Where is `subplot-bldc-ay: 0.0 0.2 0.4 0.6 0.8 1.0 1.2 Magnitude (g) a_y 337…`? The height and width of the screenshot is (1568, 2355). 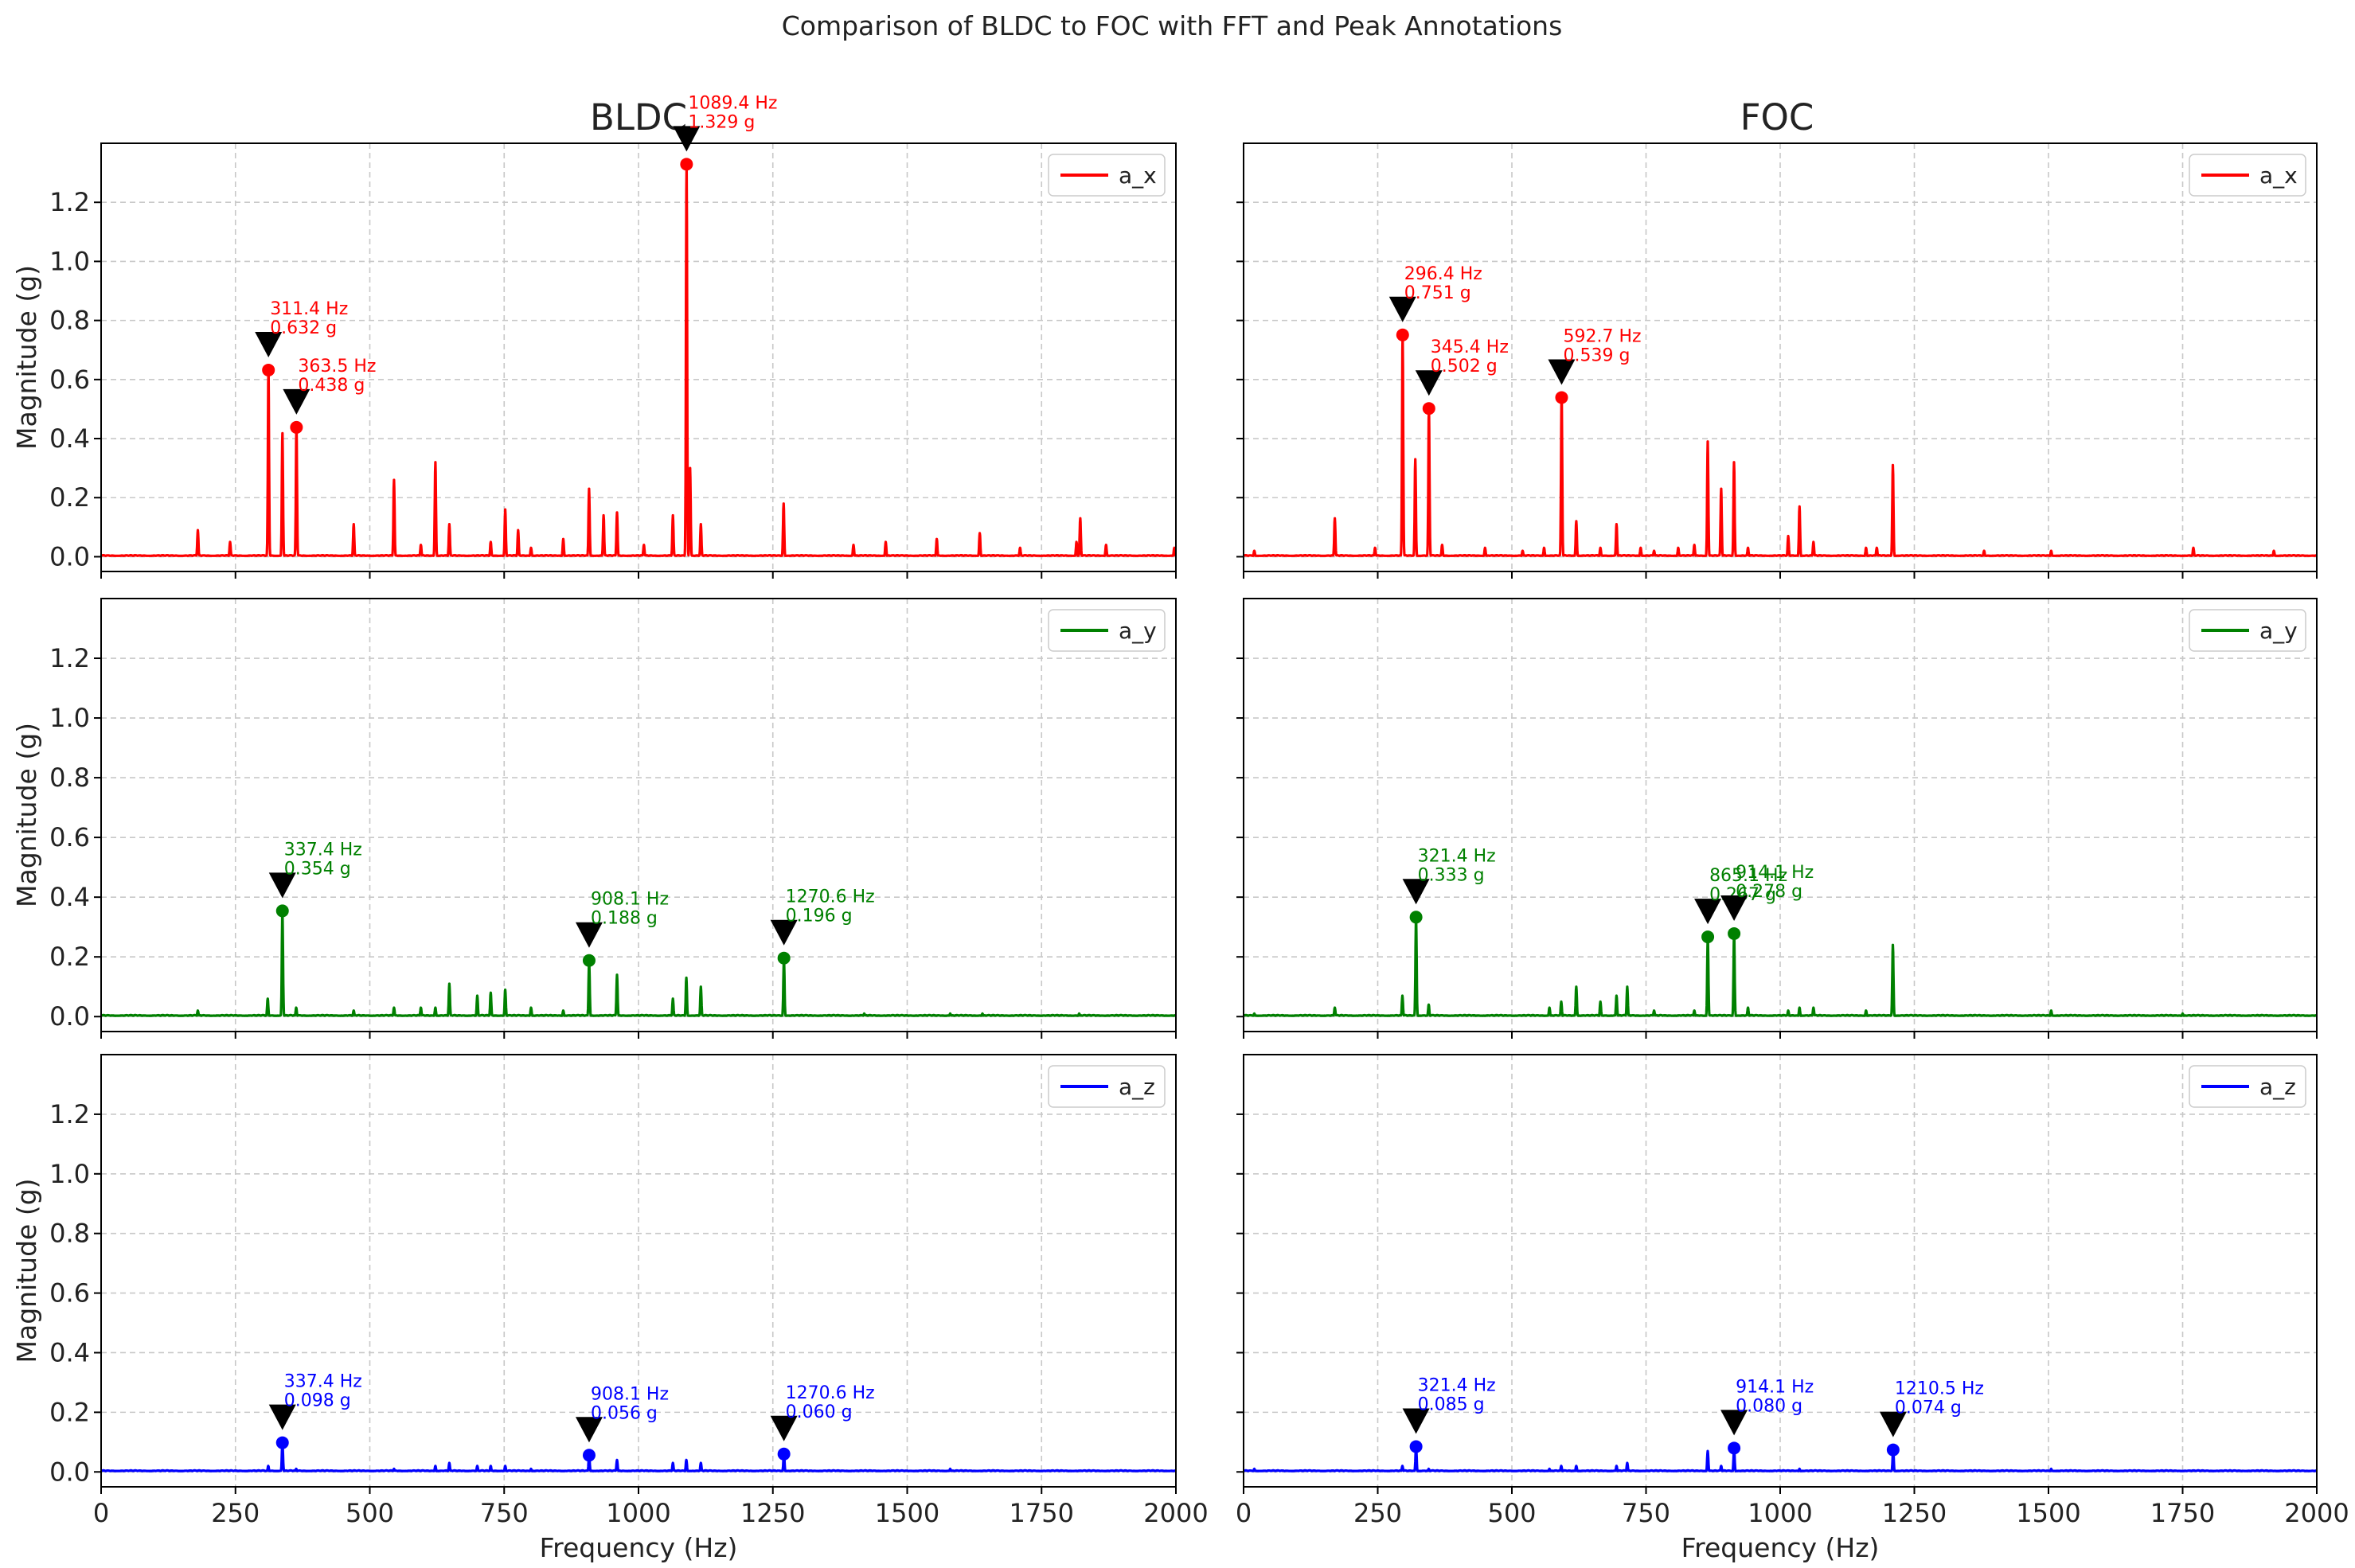
subplot-bldc-ay: 0.0 0.2 0.4 0.6 0.8 1.0 1.2 Magnitude (g) a_y 337… is located at coordinates (594, 818).